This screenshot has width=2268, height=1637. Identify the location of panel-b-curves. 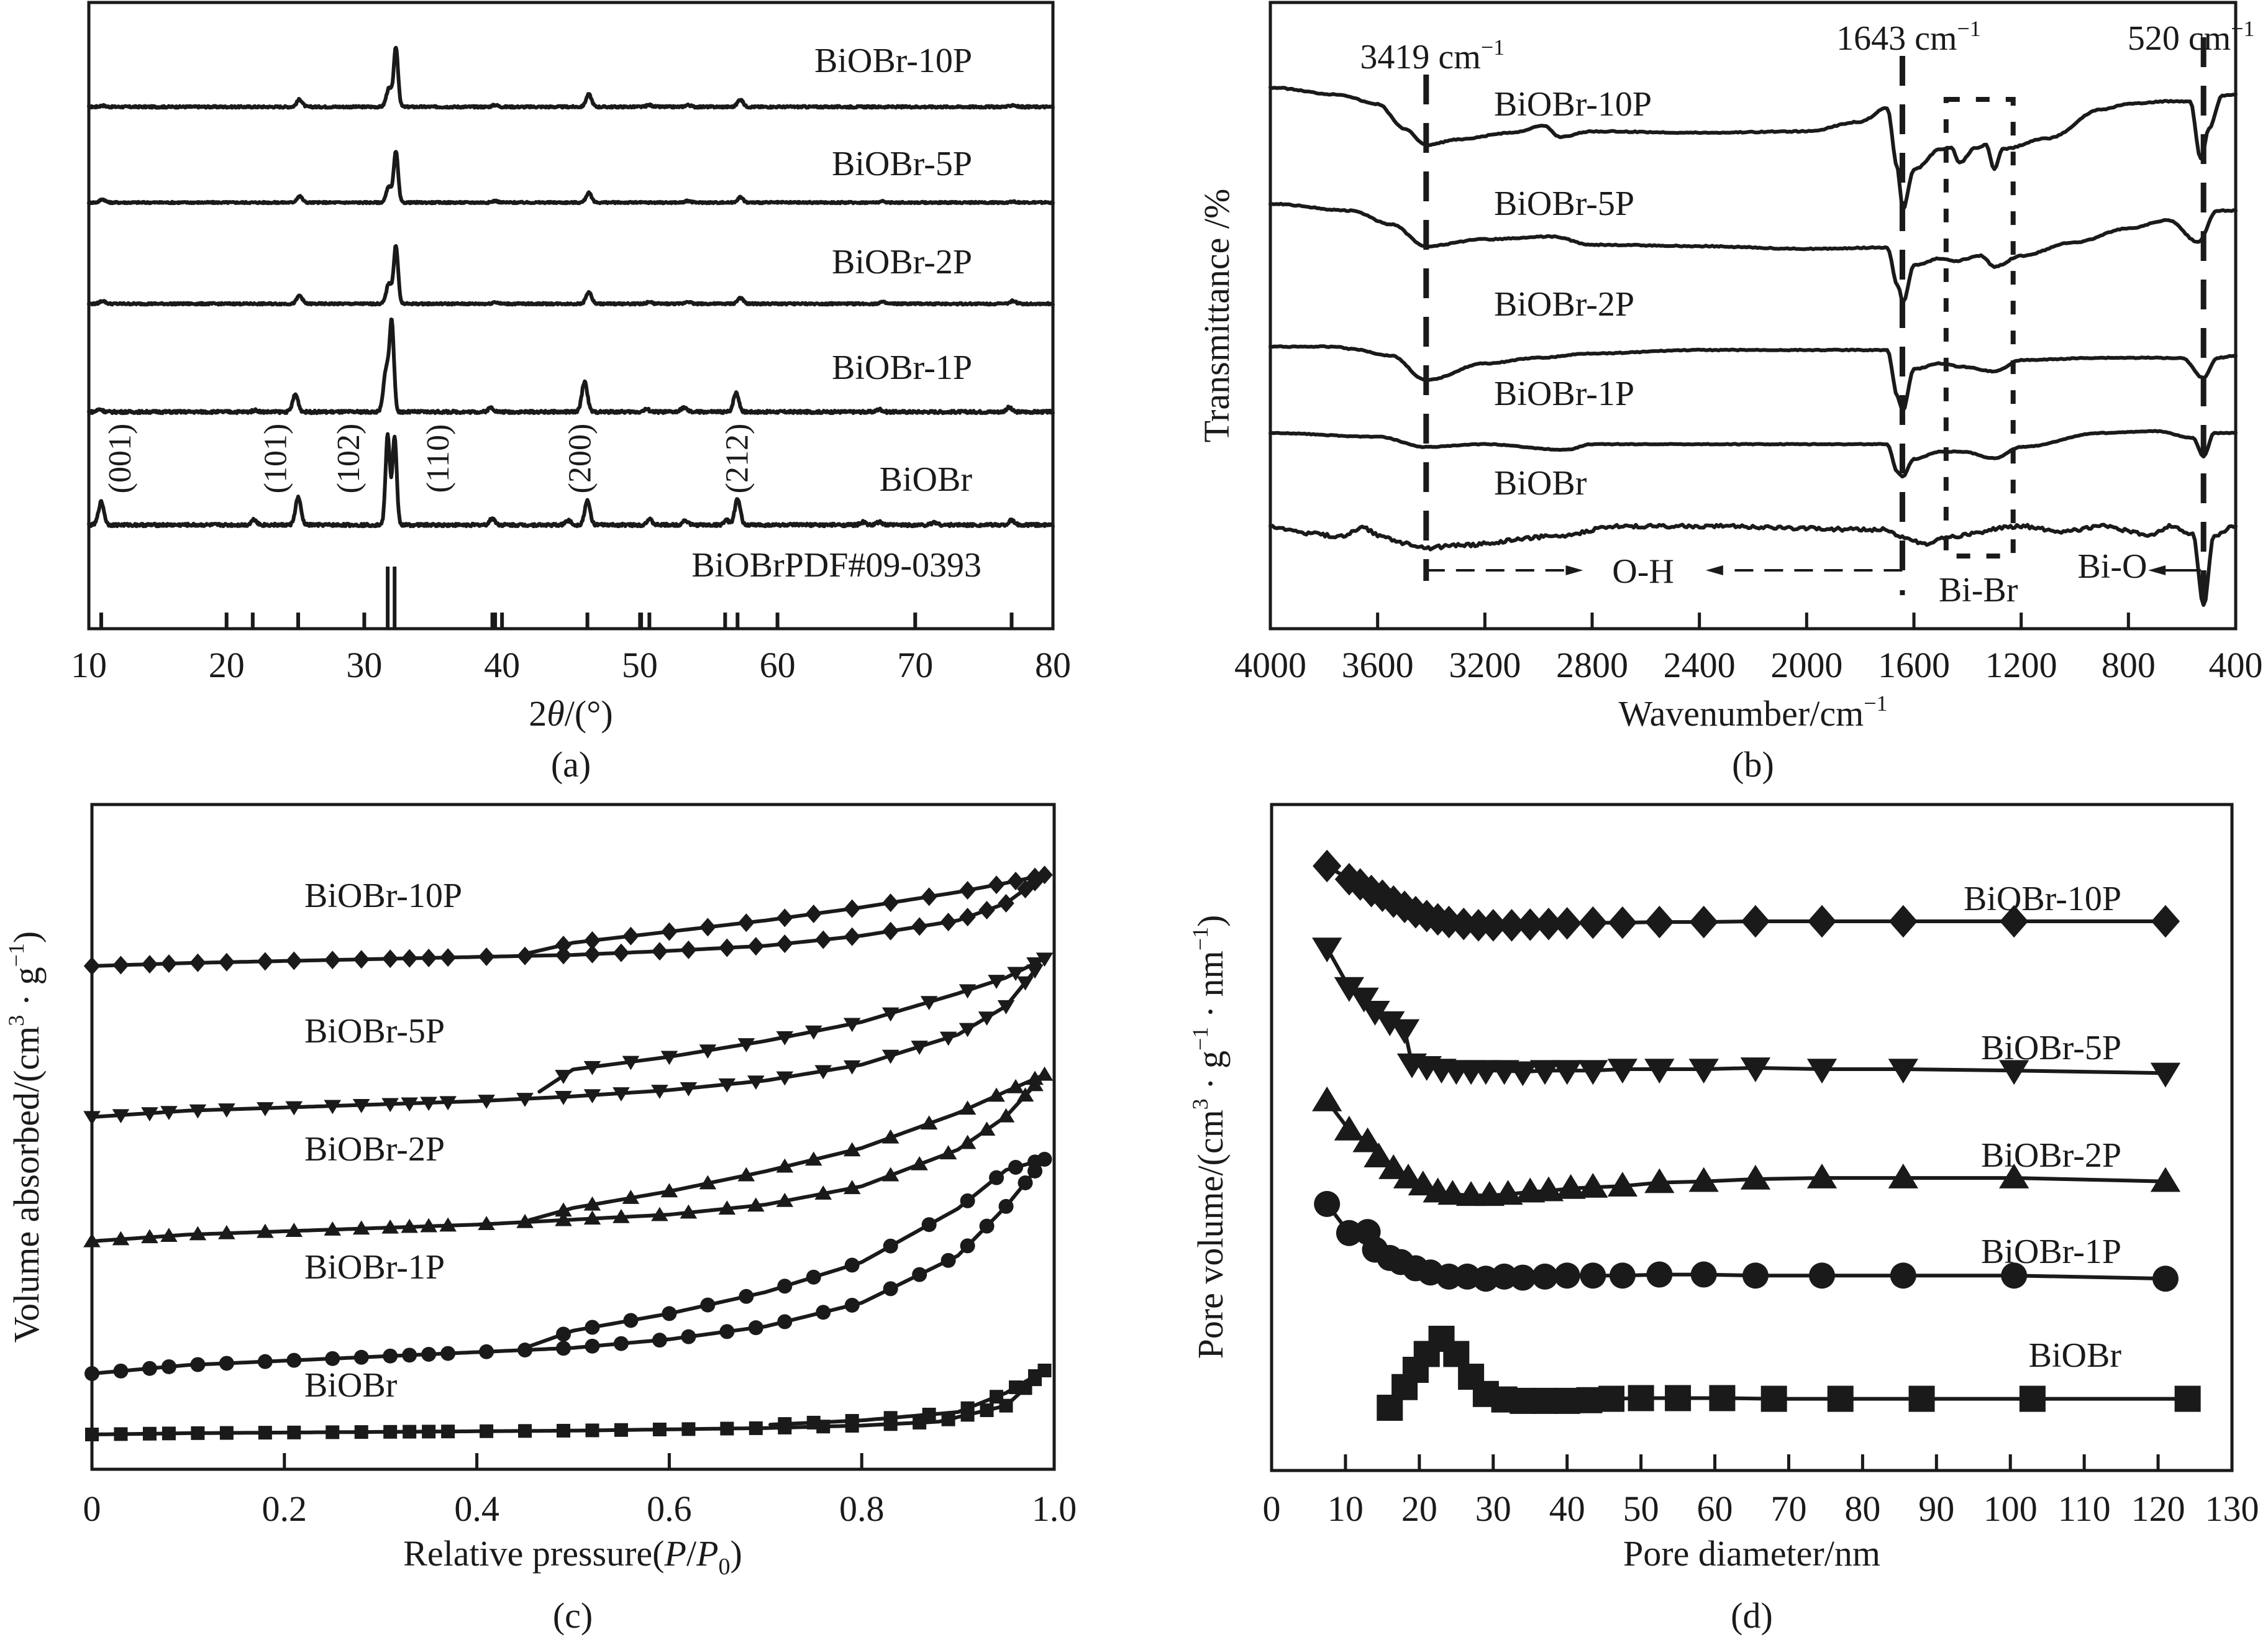
(1753, 346).